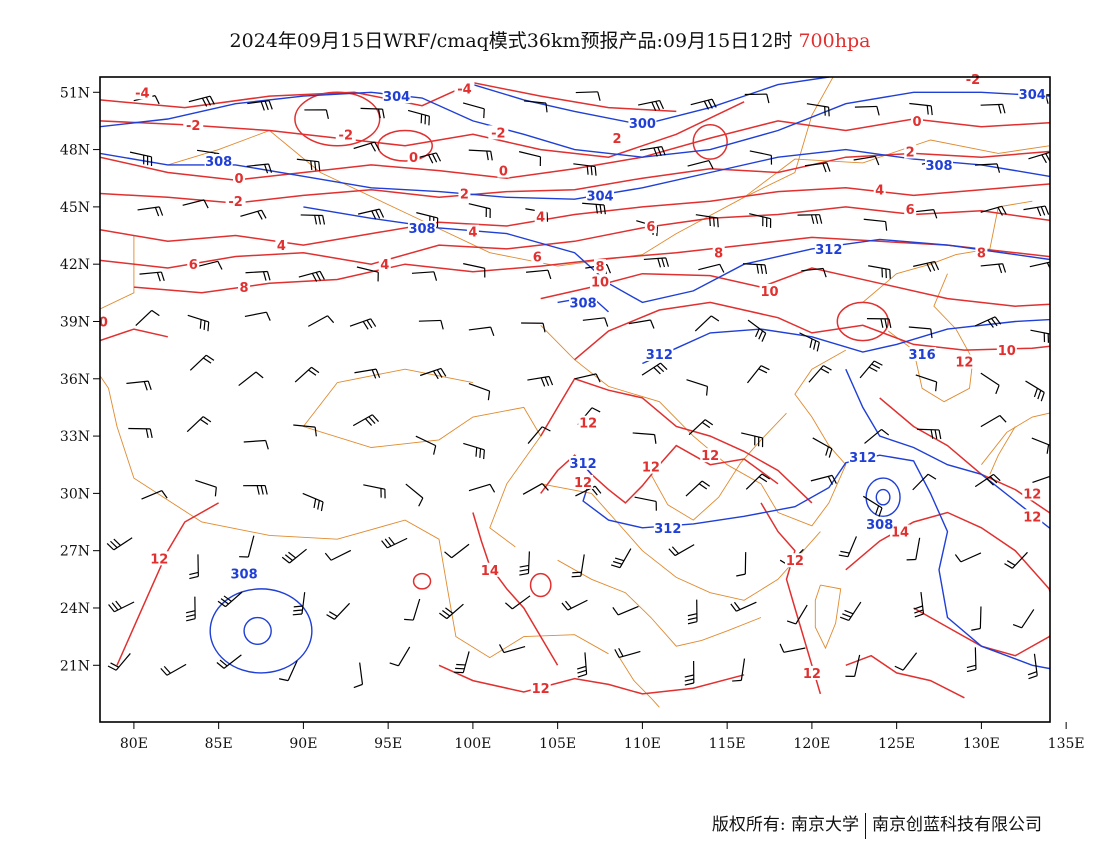 The height and width of the screenshot is (850, 1100). I want to click on temperature-contour-label: 0, so click(503, 172).